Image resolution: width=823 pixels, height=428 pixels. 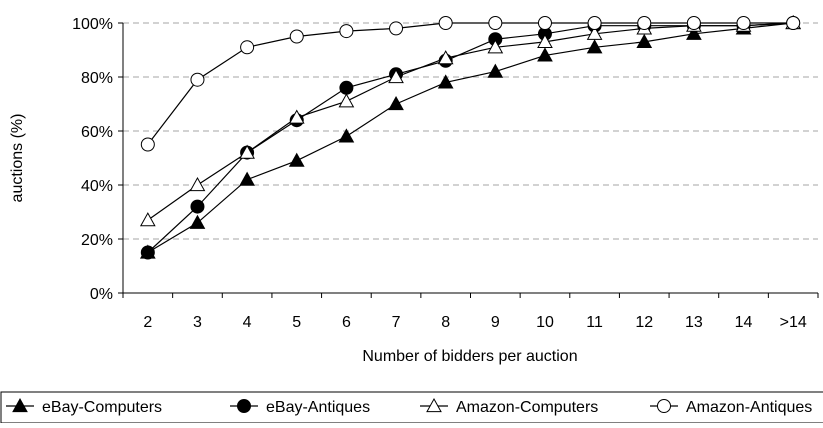 I want to click on x-axis-title: Number of bidders per auction, so click(x=469, y=356).